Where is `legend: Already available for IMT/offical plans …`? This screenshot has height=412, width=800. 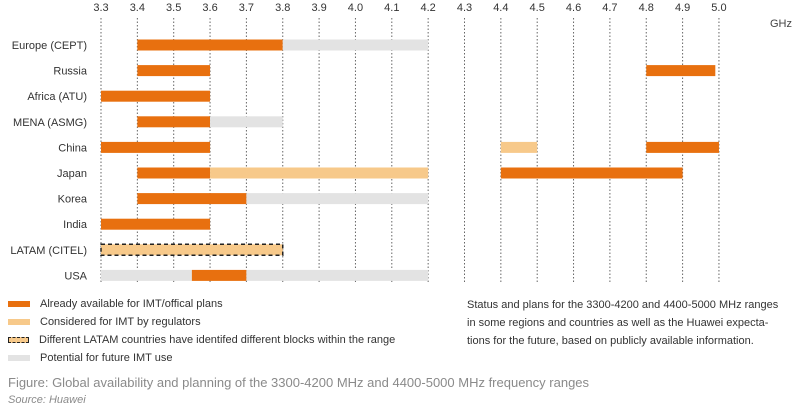 legend: Already available for IMT/offical plans … is located at coordinates (201, 331).